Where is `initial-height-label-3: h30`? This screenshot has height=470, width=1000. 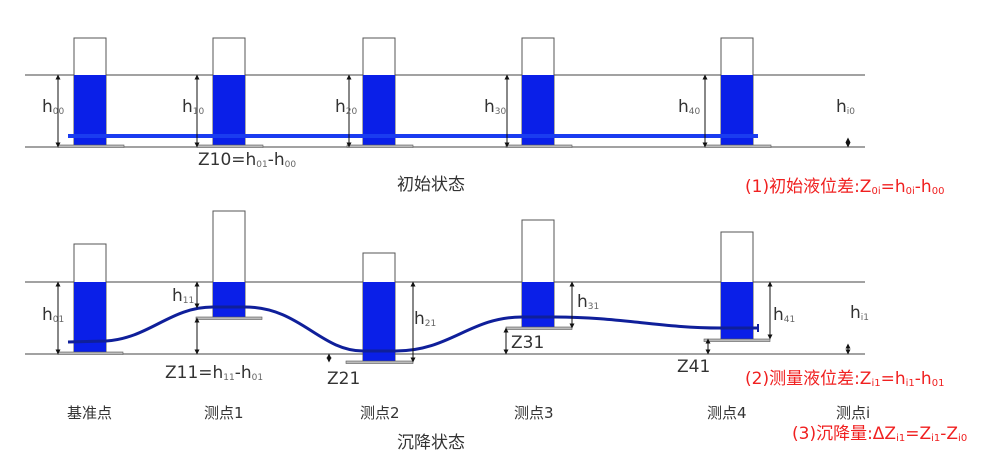 initial-height-label-3: h30 is located at coordinates (495, 107).